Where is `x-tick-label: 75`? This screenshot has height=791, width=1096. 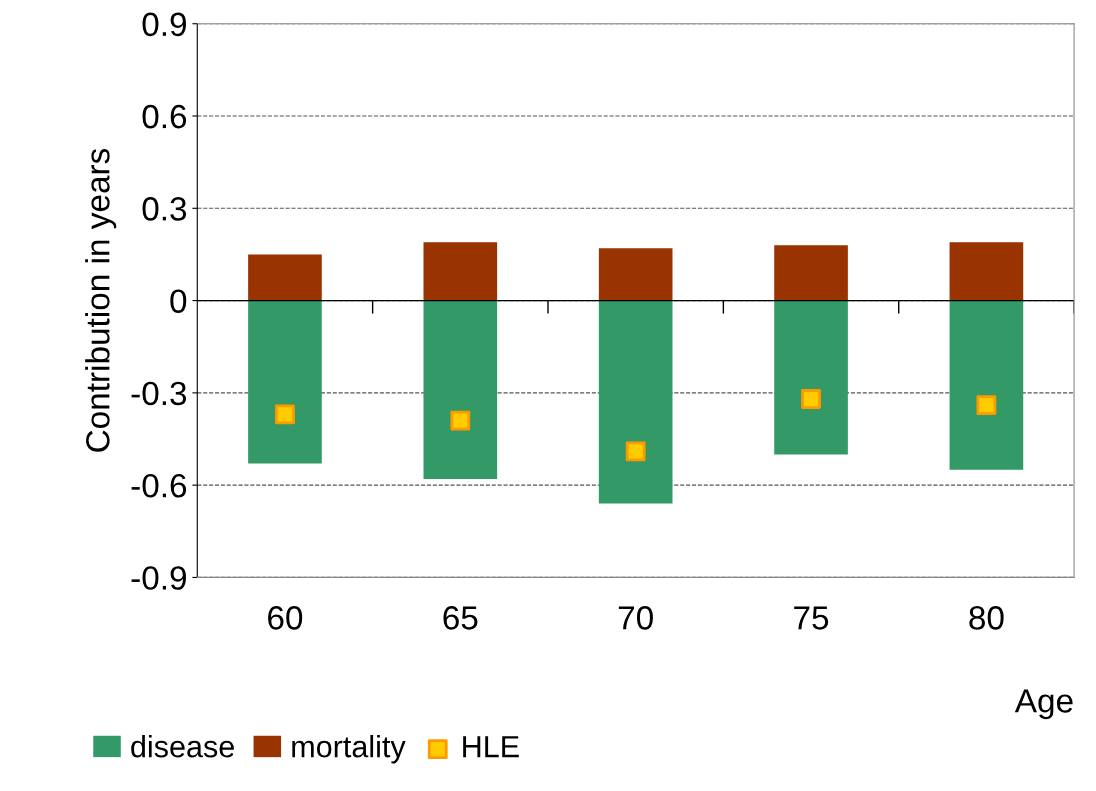
x-tick-label: 75 is located at coordinates (811, 618).